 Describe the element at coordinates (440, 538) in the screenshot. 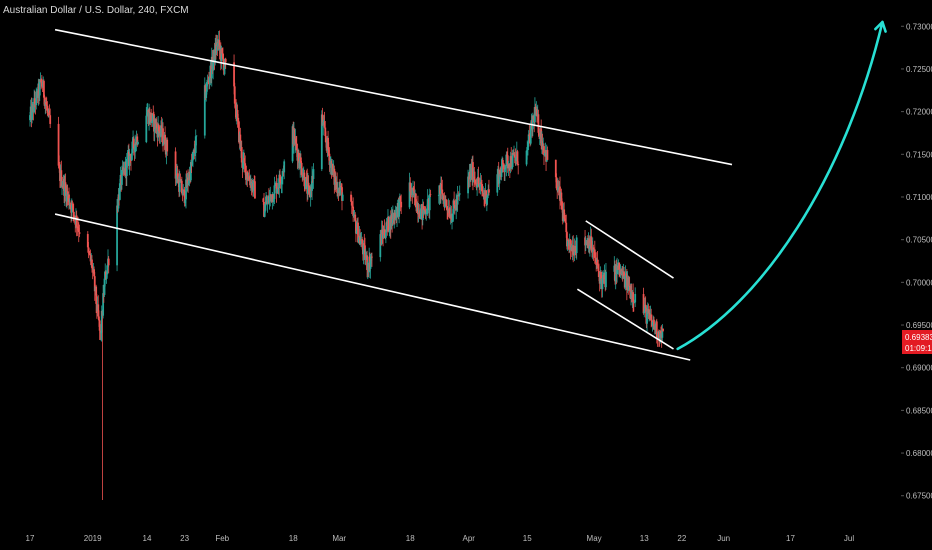

I see `time-axis: 17 2019 14 23 Feb 18 Mar 18 Apr 15 May 13 22 Jun 17 Jul` at that location.